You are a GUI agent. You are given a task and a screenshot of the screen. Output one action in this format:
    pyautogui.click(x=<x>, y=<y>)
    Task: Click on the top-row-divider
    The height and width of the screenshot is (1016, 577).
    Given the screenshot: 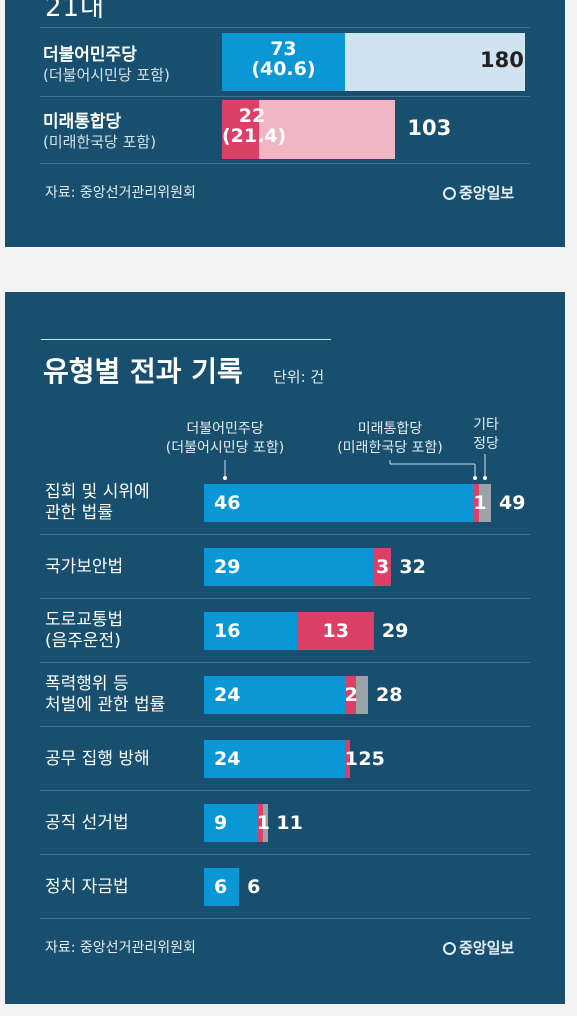 What is the action you would take?
    pyautogui.click(x=285, y=96)
    